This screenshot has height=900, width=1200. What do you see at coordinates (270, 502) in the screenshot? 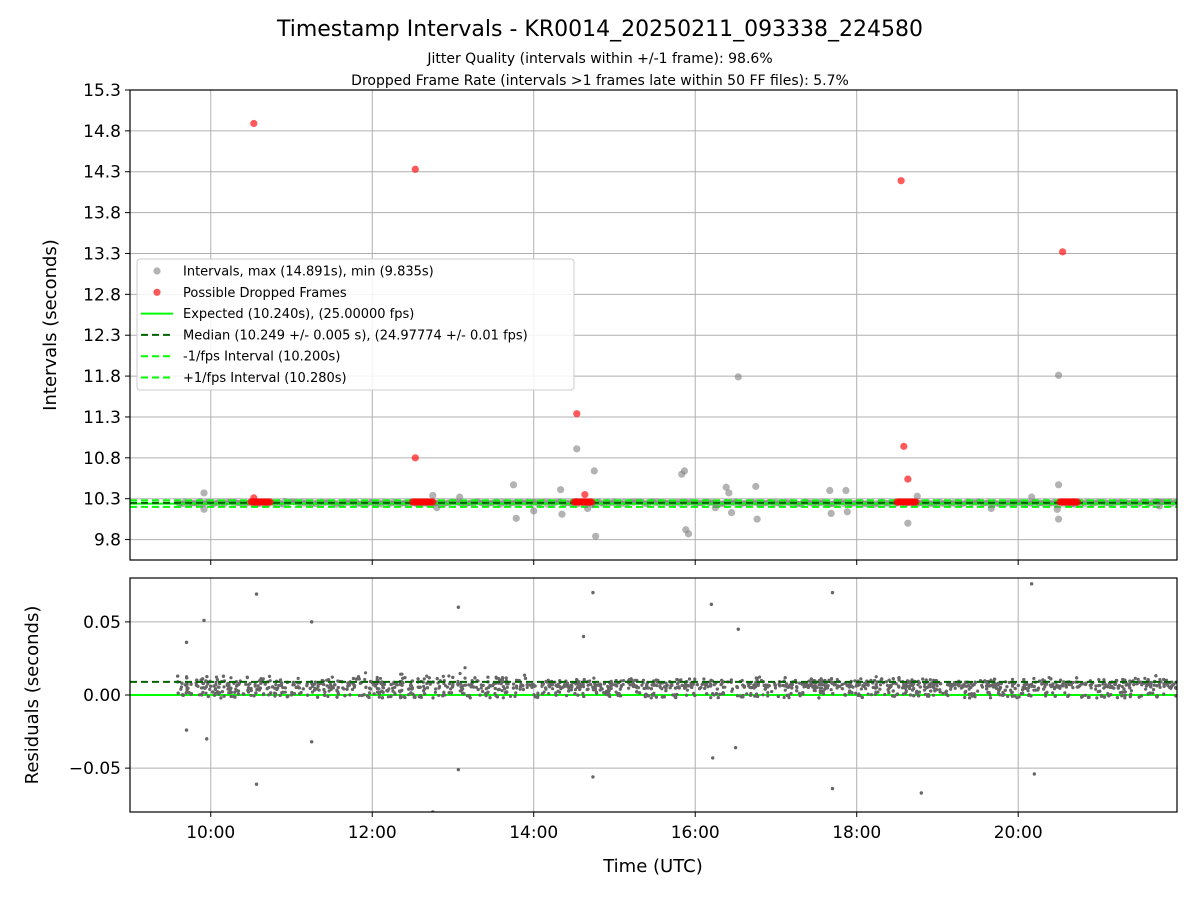
I see `dropped-frame-point` at bounding box center [270, 502].